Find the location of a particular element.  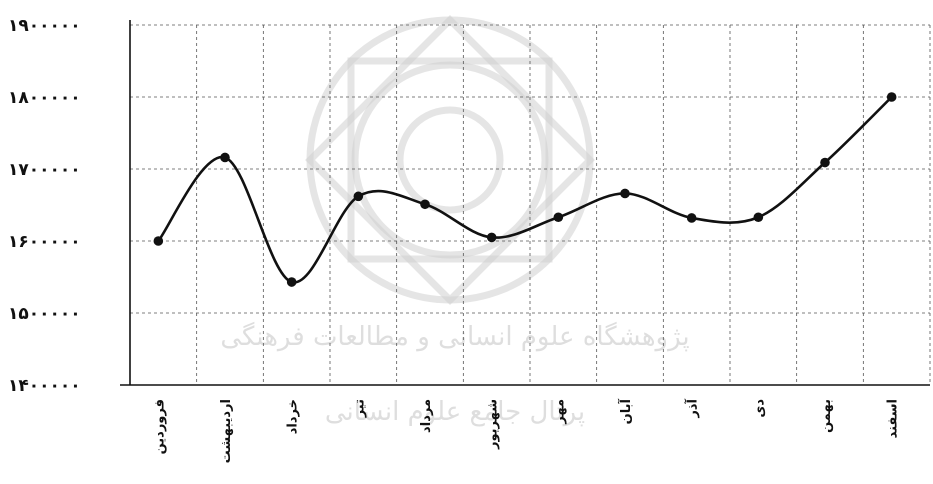

x-tick-label: شهریور is located at coordinates (493, 424).